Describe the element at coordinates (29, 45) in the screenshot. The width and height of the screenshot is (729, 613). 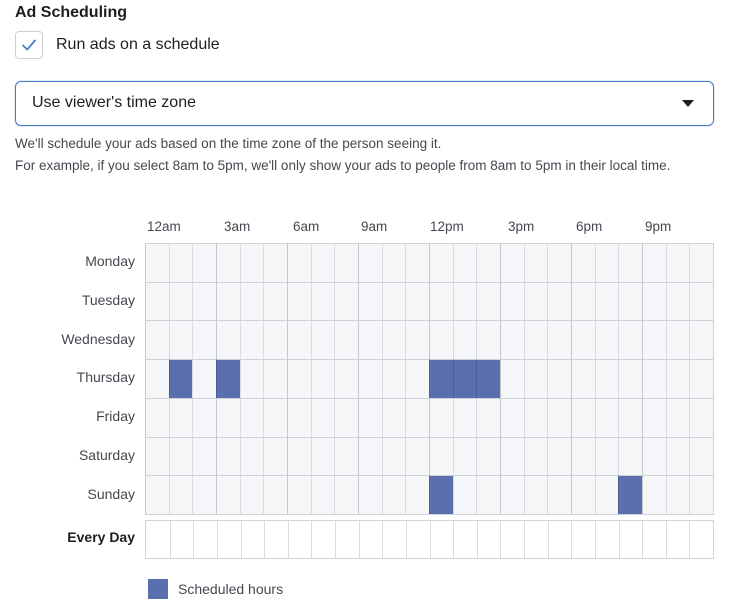
I see `run-on-schedule-checkbox` at that location.